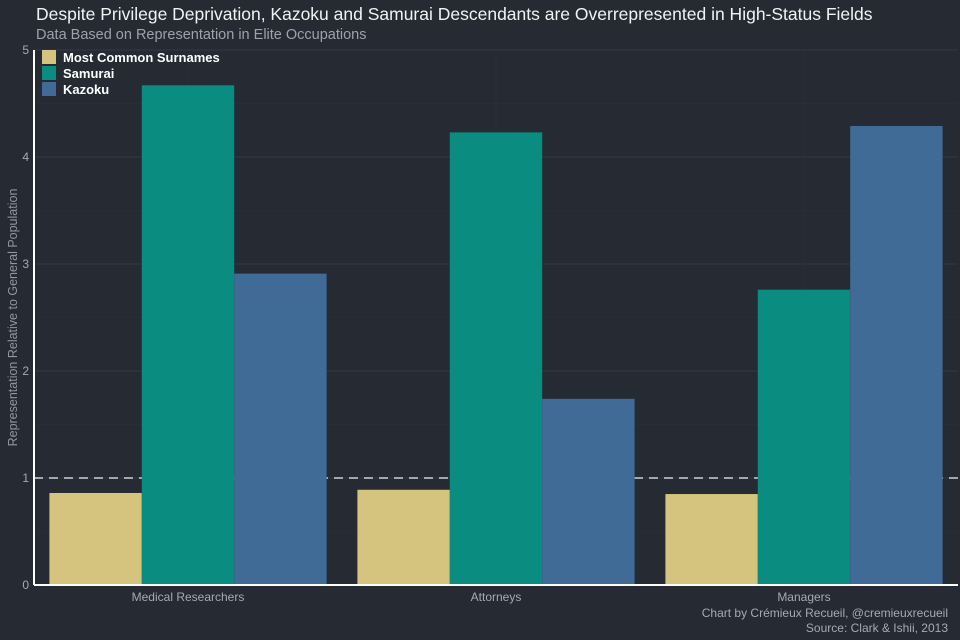 The height and width of the screenshot is (640, 960). I want to click on y-tick-label: 4, so click(25, 157).